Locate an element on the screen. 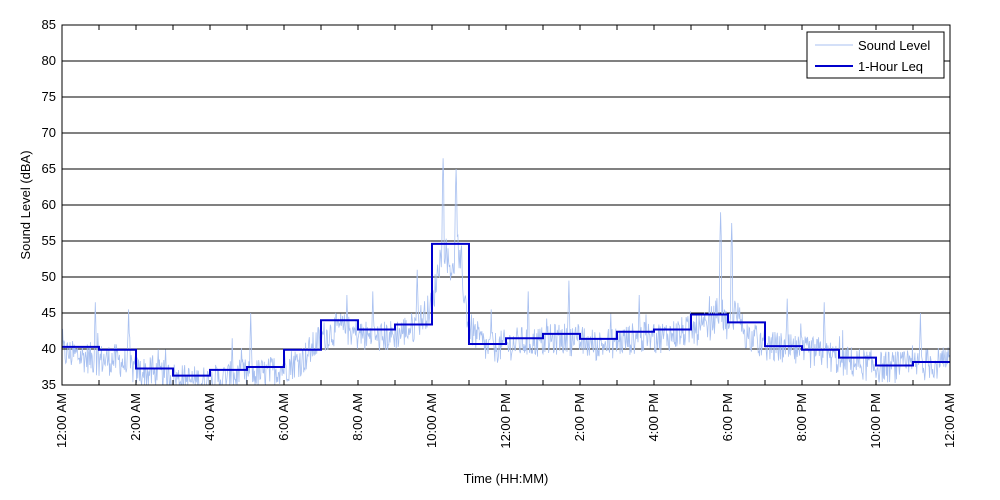  legend: Sound Level 1-Hour Leq is located at coordinates (875, 55).